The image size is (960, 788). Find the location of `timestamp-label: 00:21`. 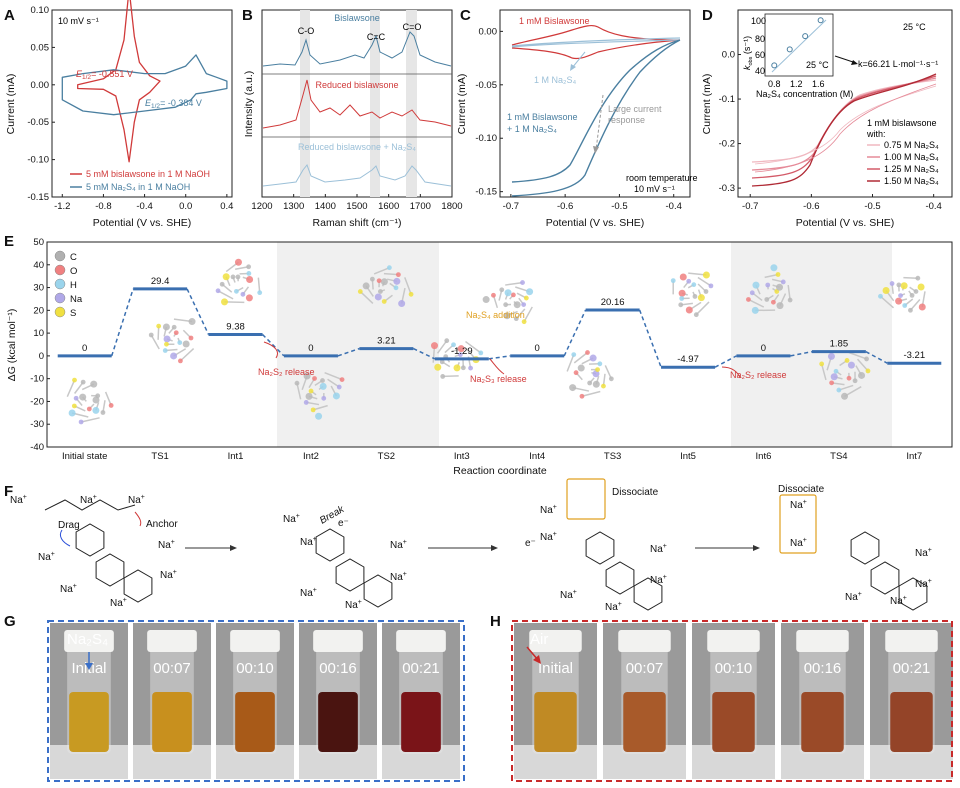

timestamp-label: 00:21 is located at coordinates (421, 668).